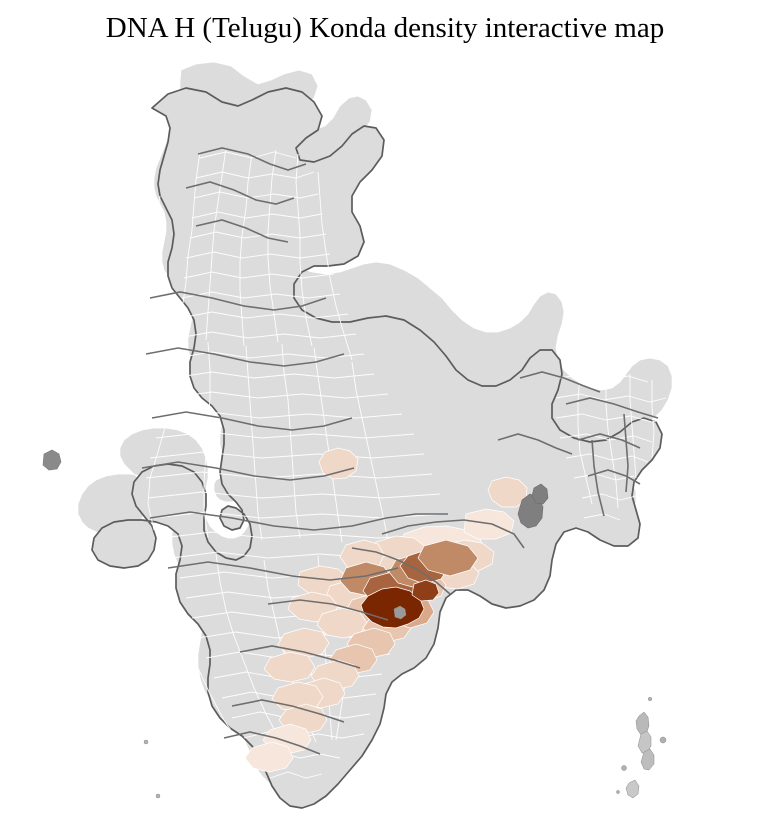 Image resolution: width=770 pixels, height=814 pixels. What do you see at coordinates (289, 667) in the screenshot?
I see `region-anantapur` at bounding box center [289, 667].